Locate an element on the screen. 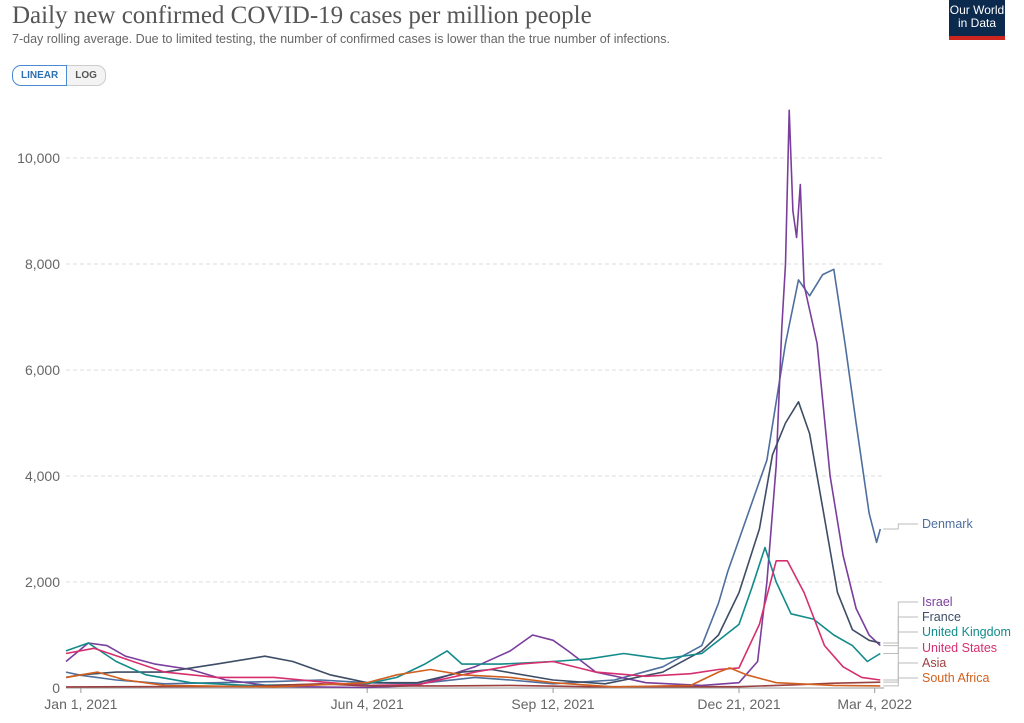 The width and height of the screenshot is (1024, 723). y-tick-label: 8,000 is located at coordinates (42, 264).